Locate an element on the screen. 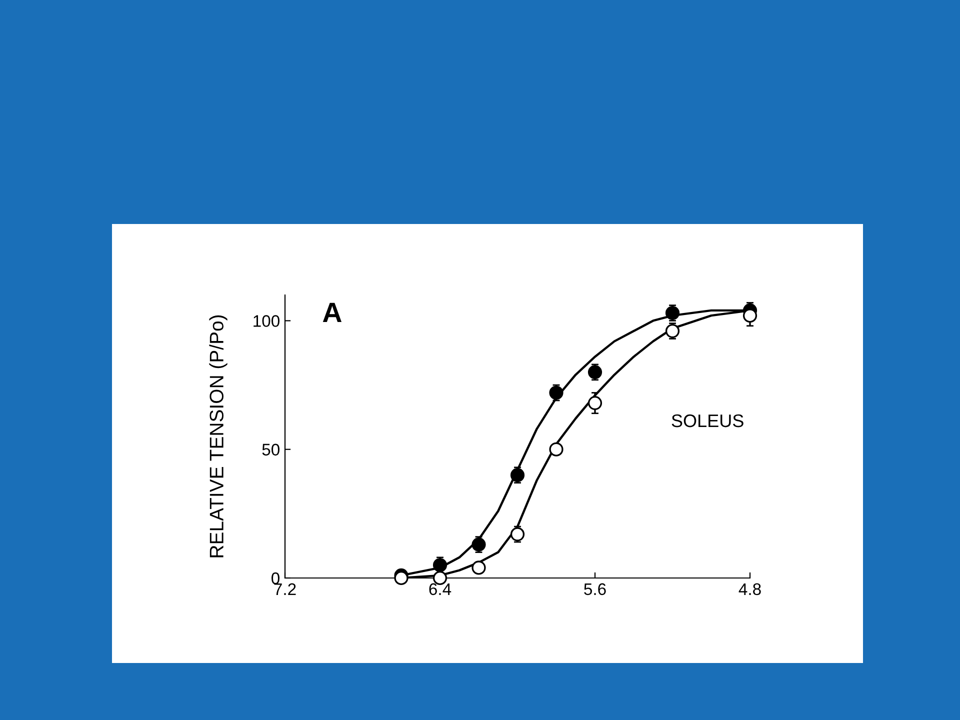 Image resolution: width=960 pixels, height=720 pixels. y-axis-title: RELATIVE TENSION (P/Po) is located at coordinates (218, 436).